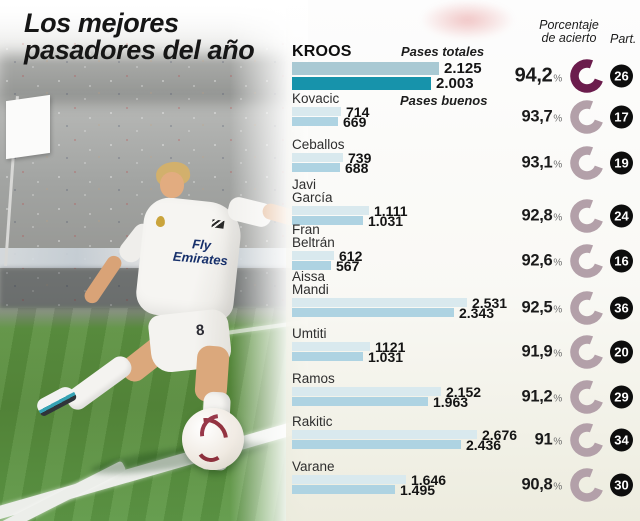 The width and height of the screenshot is (640, 521). Describe the element at coordinates (490, 302) in the screenshot. I see `bar-value-totales: 2.531` at that location.